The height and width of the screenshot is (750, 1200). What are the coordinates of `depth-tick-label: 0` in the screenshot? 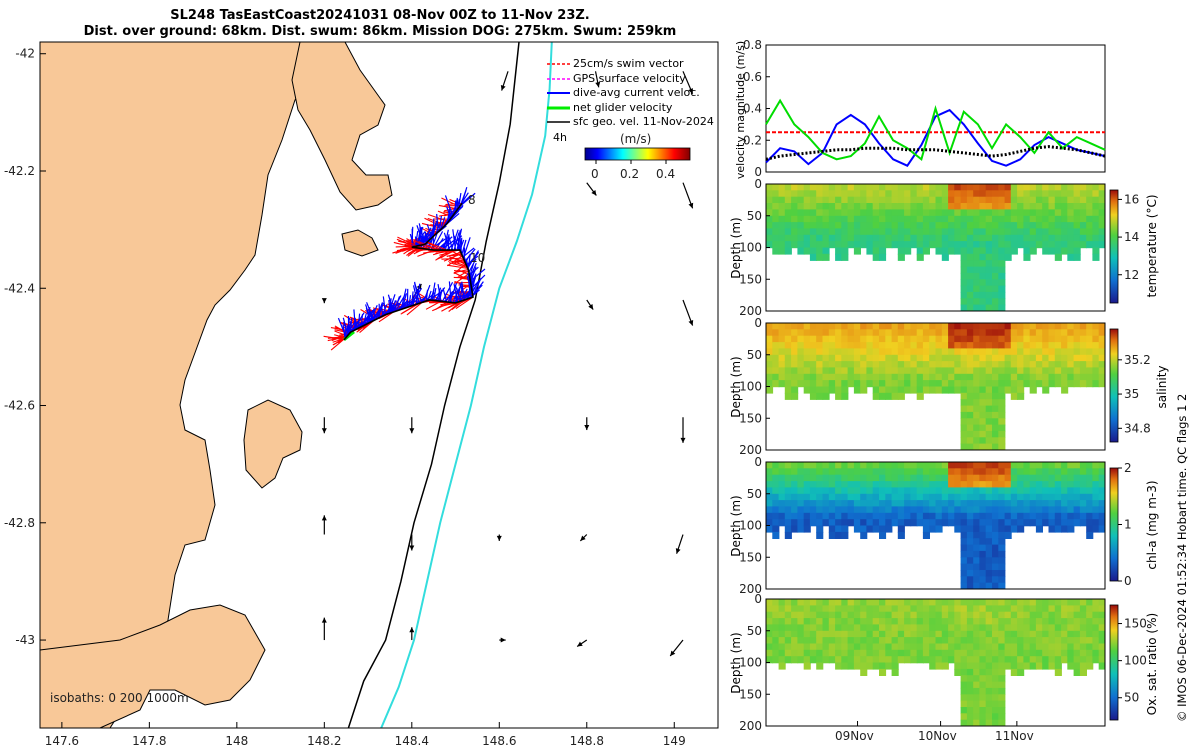 It's located at (758, 184).